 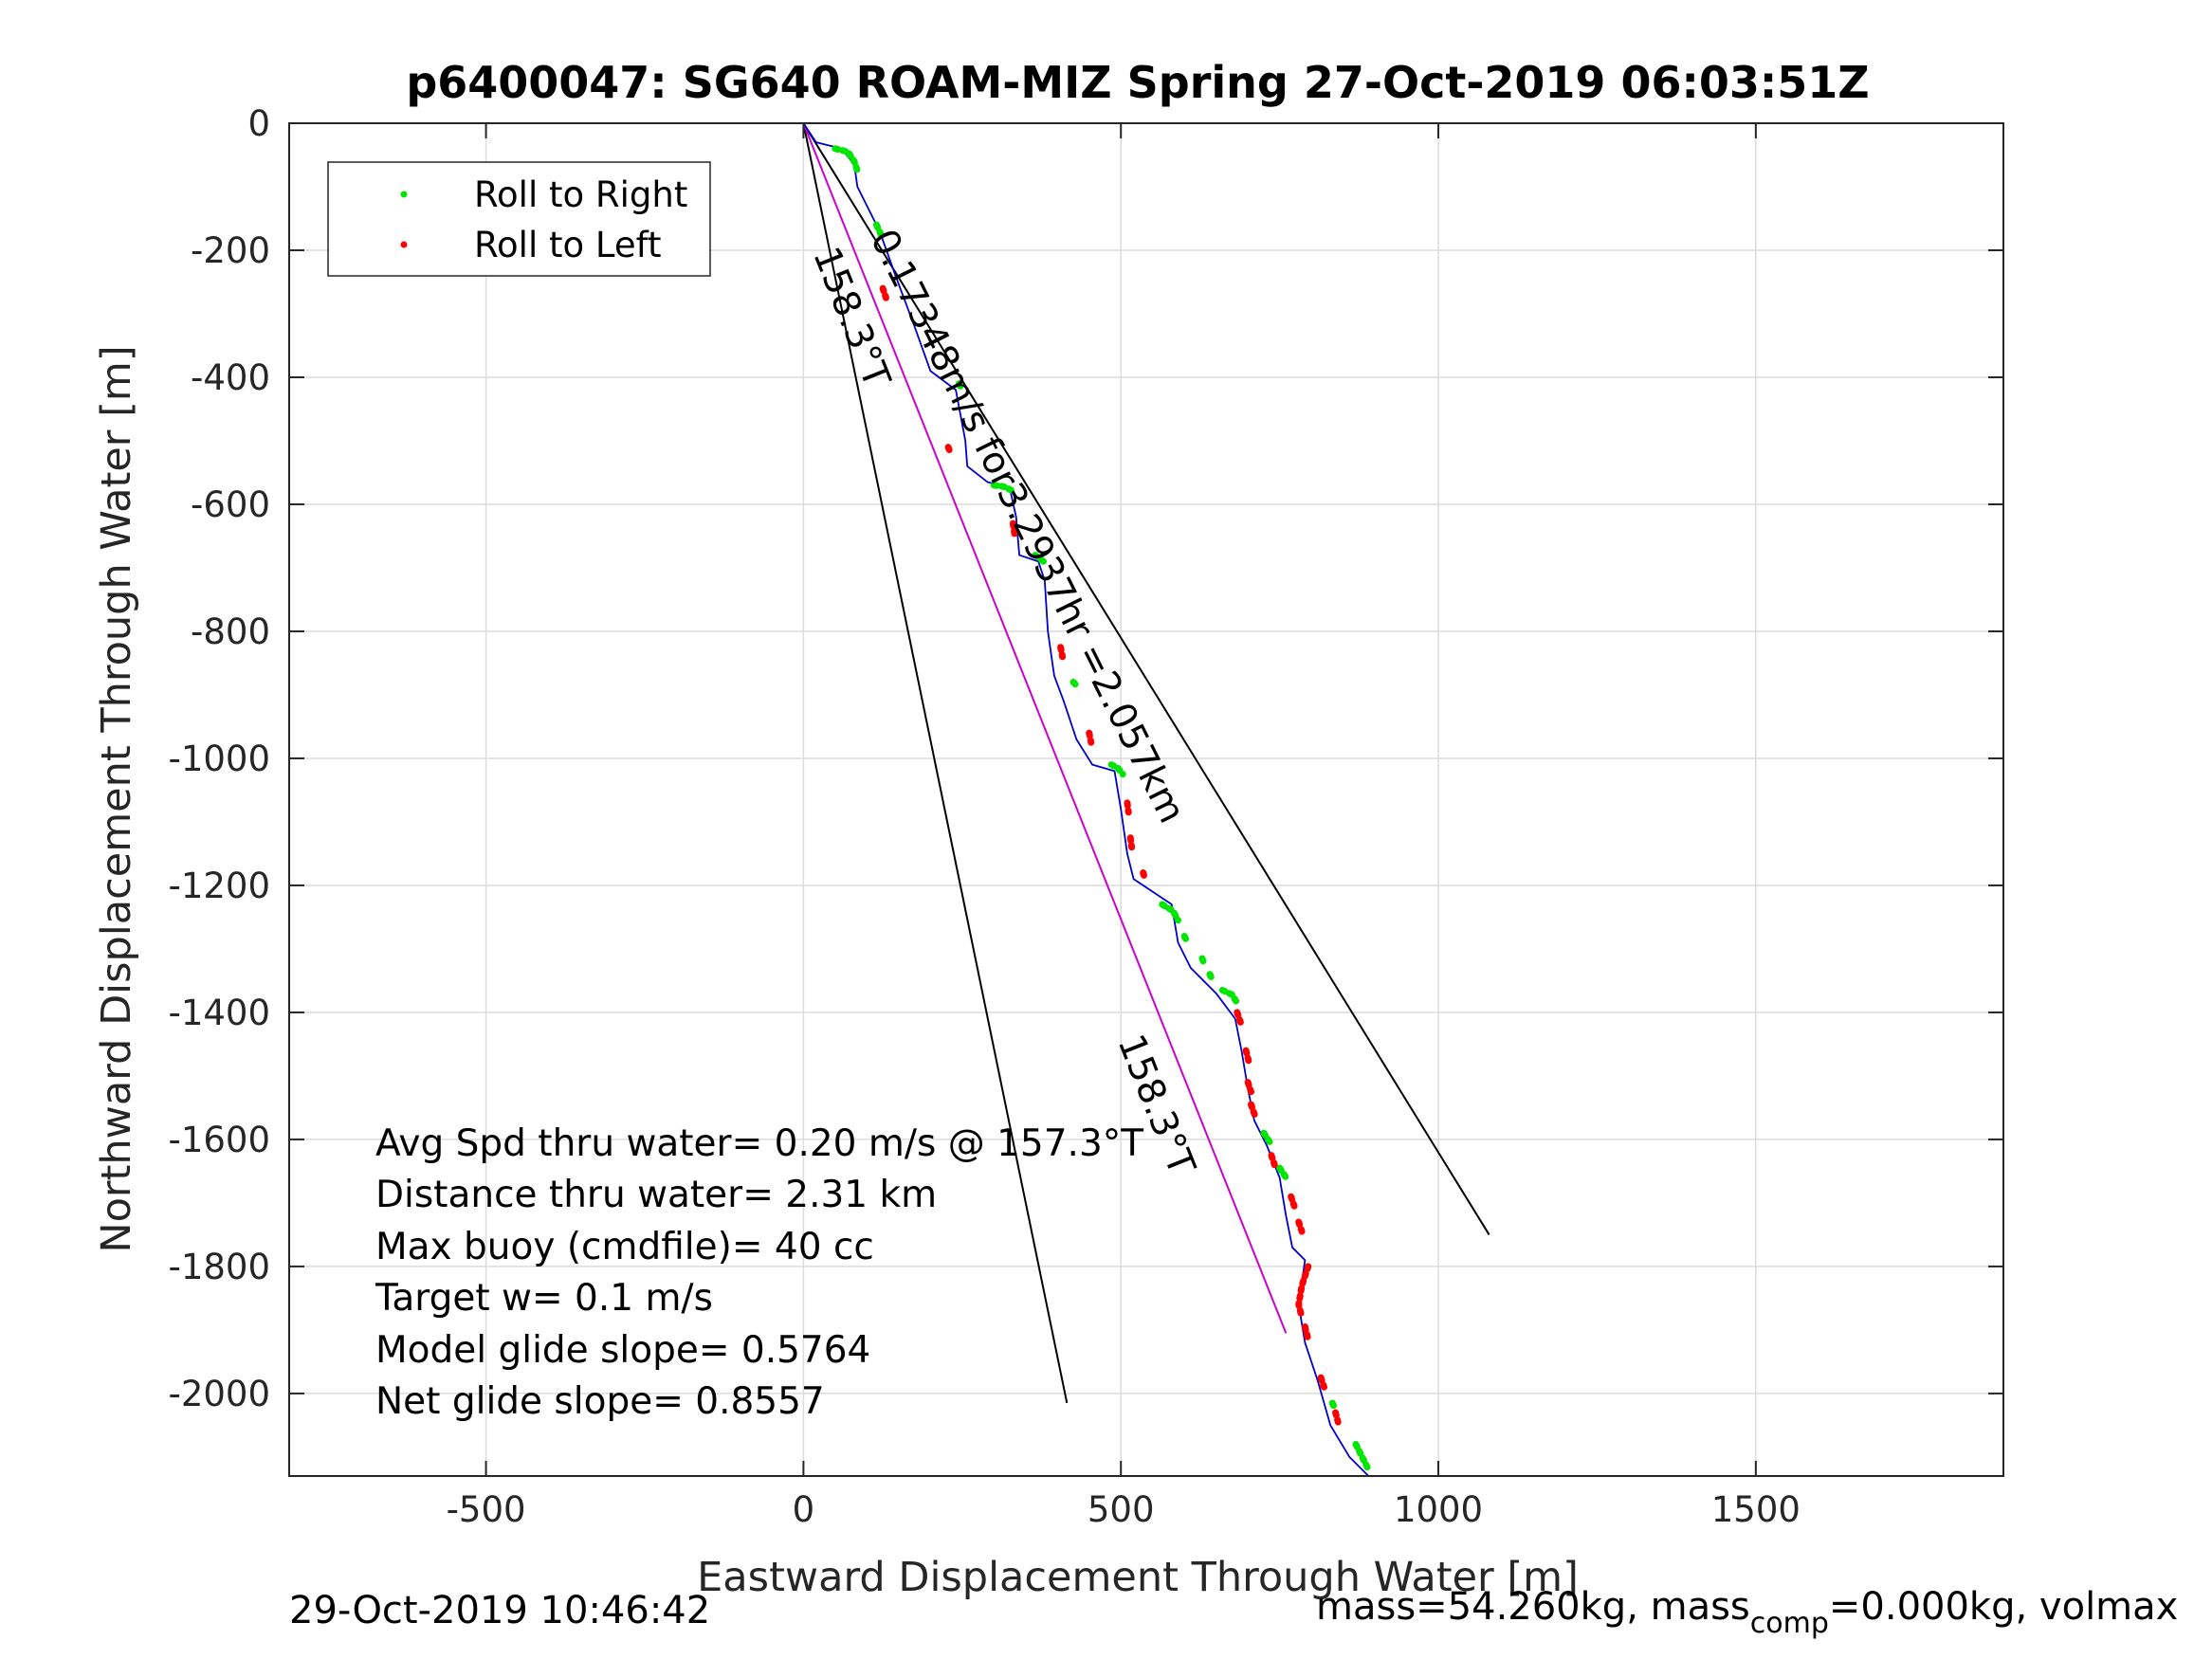 What do you see at coordinates (600, 1401) in the screenshot?
I see `annotation-net-glide: Net glide slope= 0.8557` at bounding box center [600, 1401].